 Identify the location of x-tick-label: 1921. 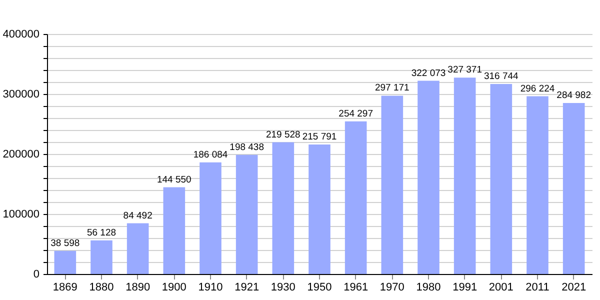
(247, 288).